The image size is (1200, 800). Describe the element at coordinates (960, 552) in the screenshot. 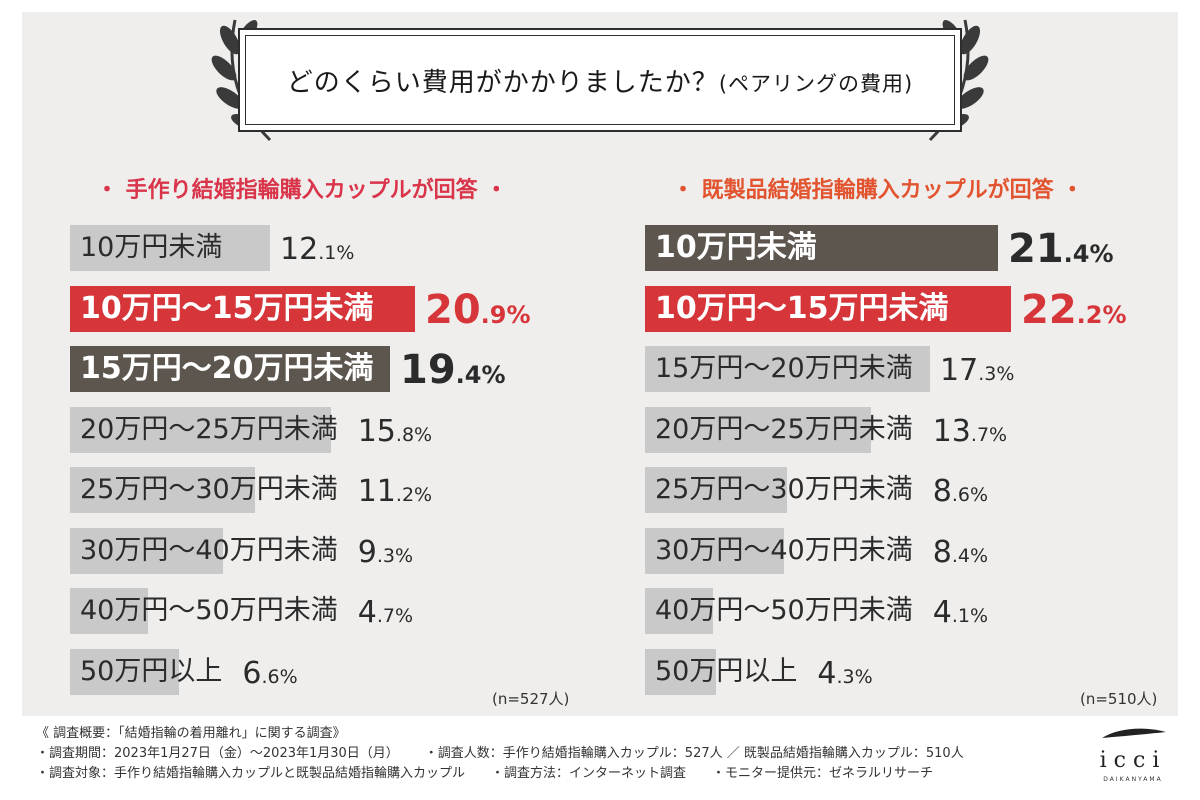

I see `value-label: 8.4%` at that location.